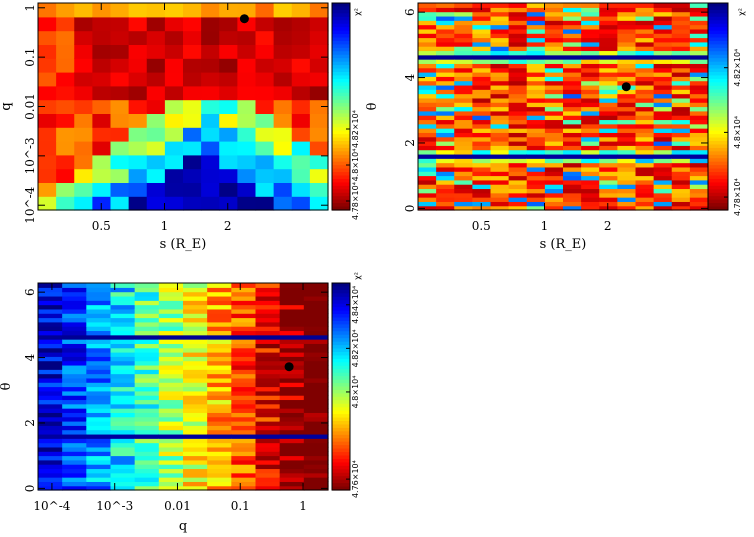 The image size is (754, 537). I want to click on y-axis-label: θ, so click(7, 386).